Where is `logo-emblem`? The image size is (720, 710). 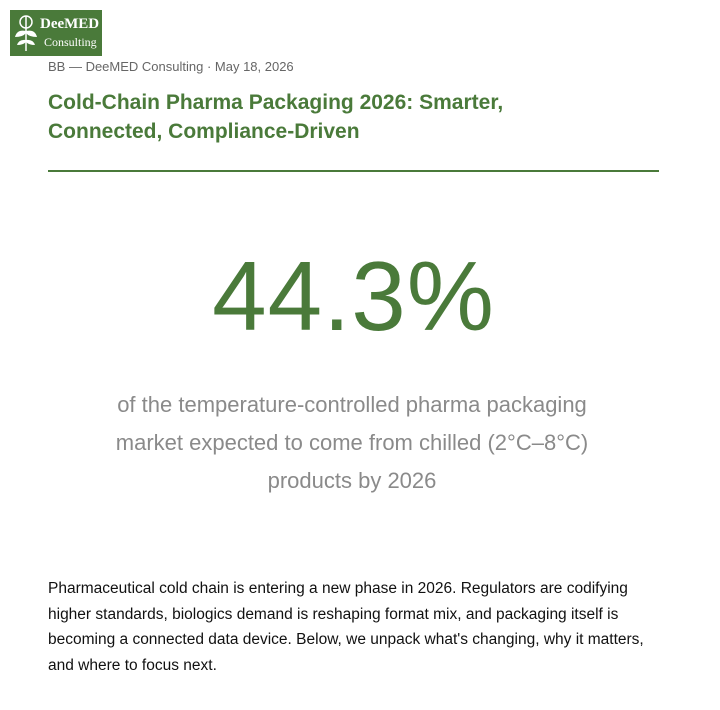 logo-emblem is located at coordinates (26, 33).